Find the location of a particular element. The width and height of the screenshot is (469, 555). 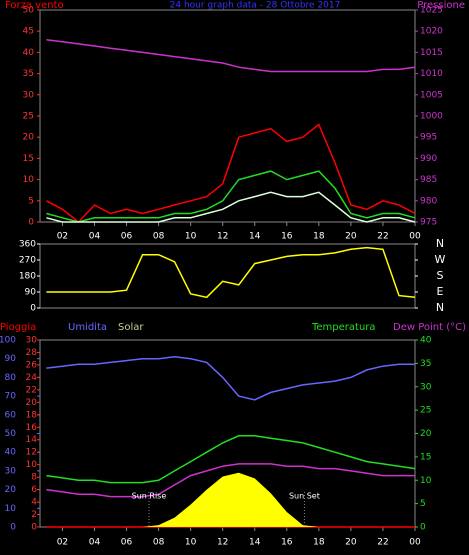

legend-label: Temperatura is located at coordinates (343, 327).